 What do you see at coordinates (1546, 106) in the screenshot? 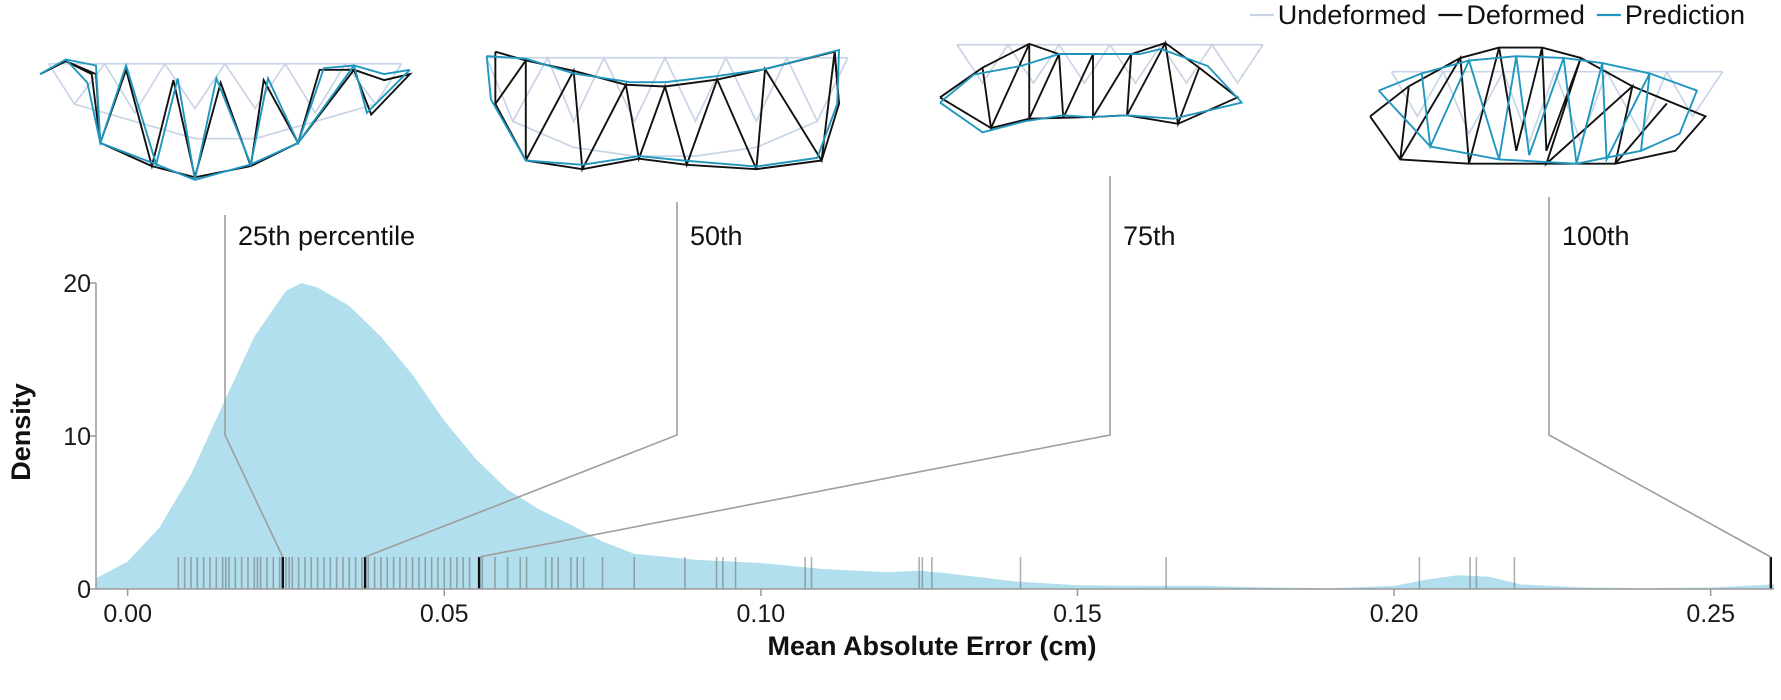
I see `mesh-inset-100th` at bounding box center [1546, 106].